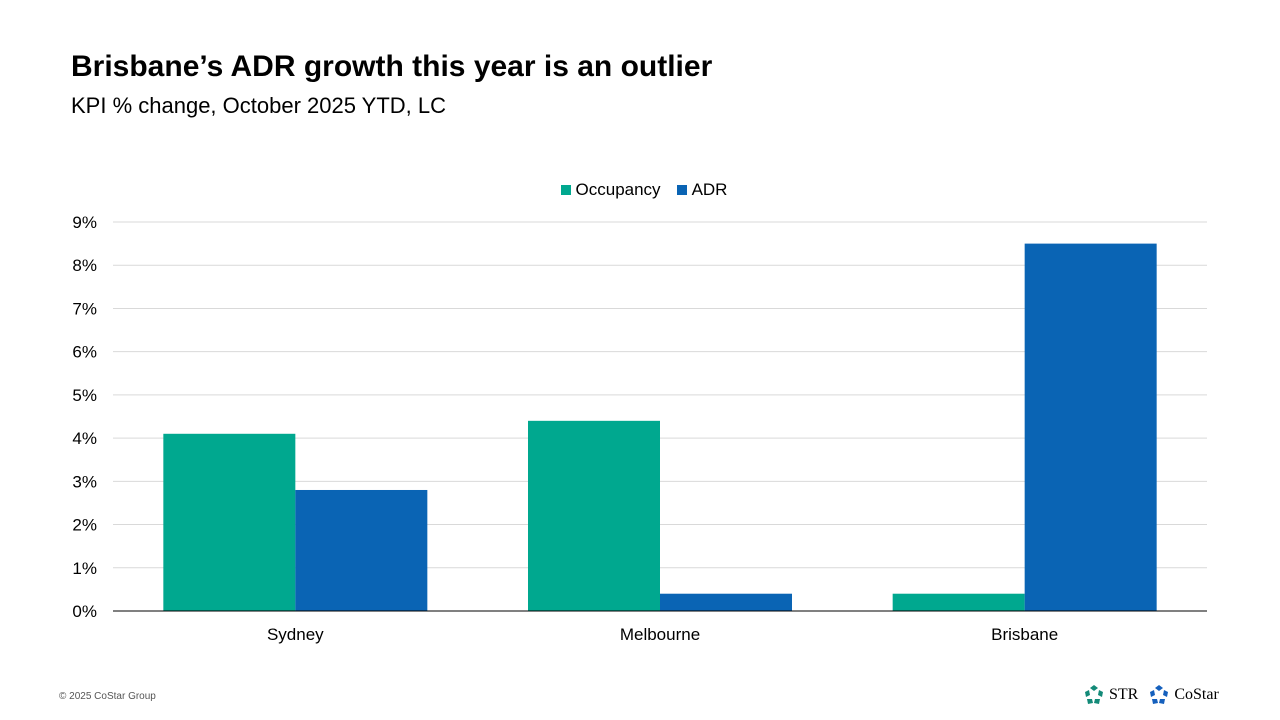  Describe the element at coordinates (84, 395) in the screenshot. I see `y-tick-label: 5%` at that location.